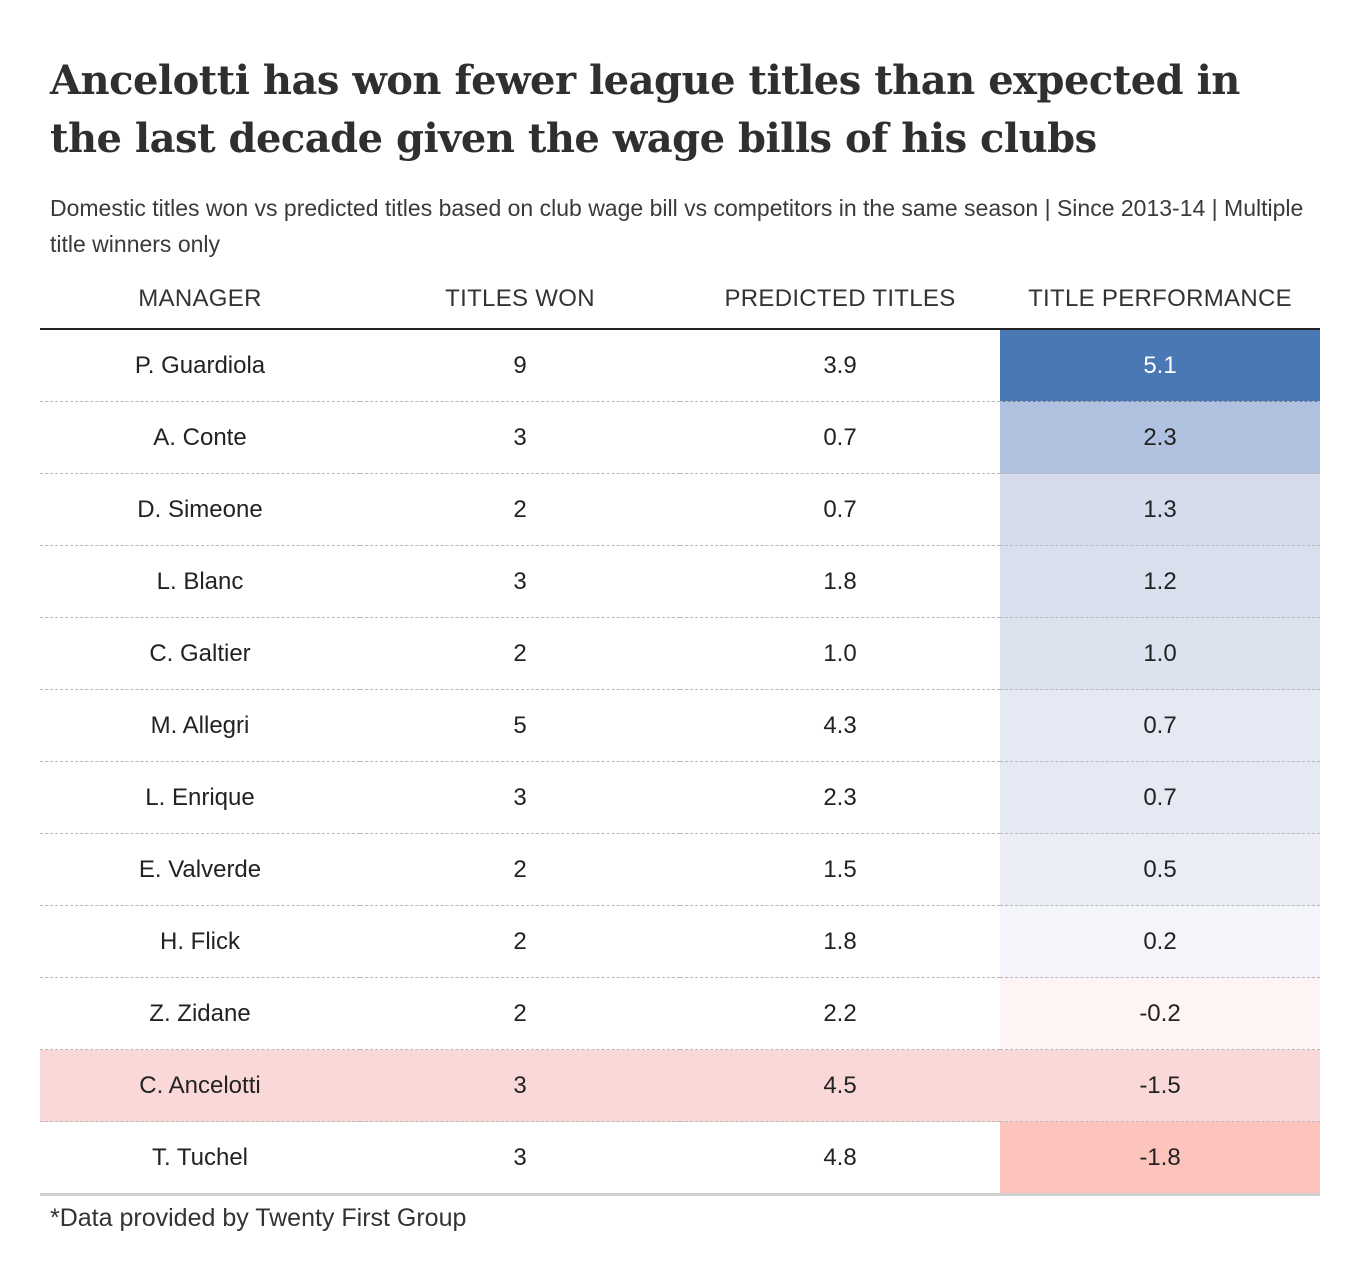 This screenshot has width=1360, height=1282. I want to click on table-row: H. Flick 2 1.8 0.2, so click(680, 941).